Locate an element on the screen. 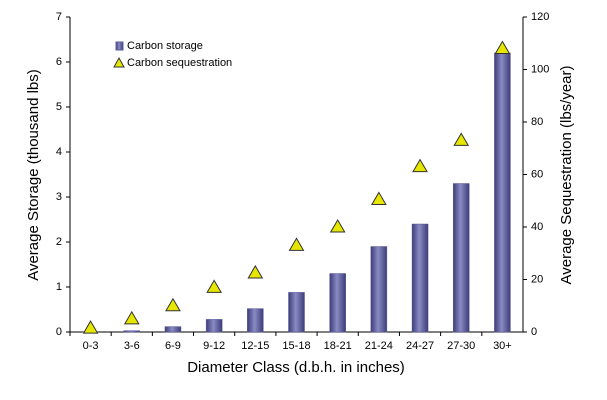 The width and height of the screenshot is (607, 400). y-tick-label: 2 is located at coordinates (59, 242).